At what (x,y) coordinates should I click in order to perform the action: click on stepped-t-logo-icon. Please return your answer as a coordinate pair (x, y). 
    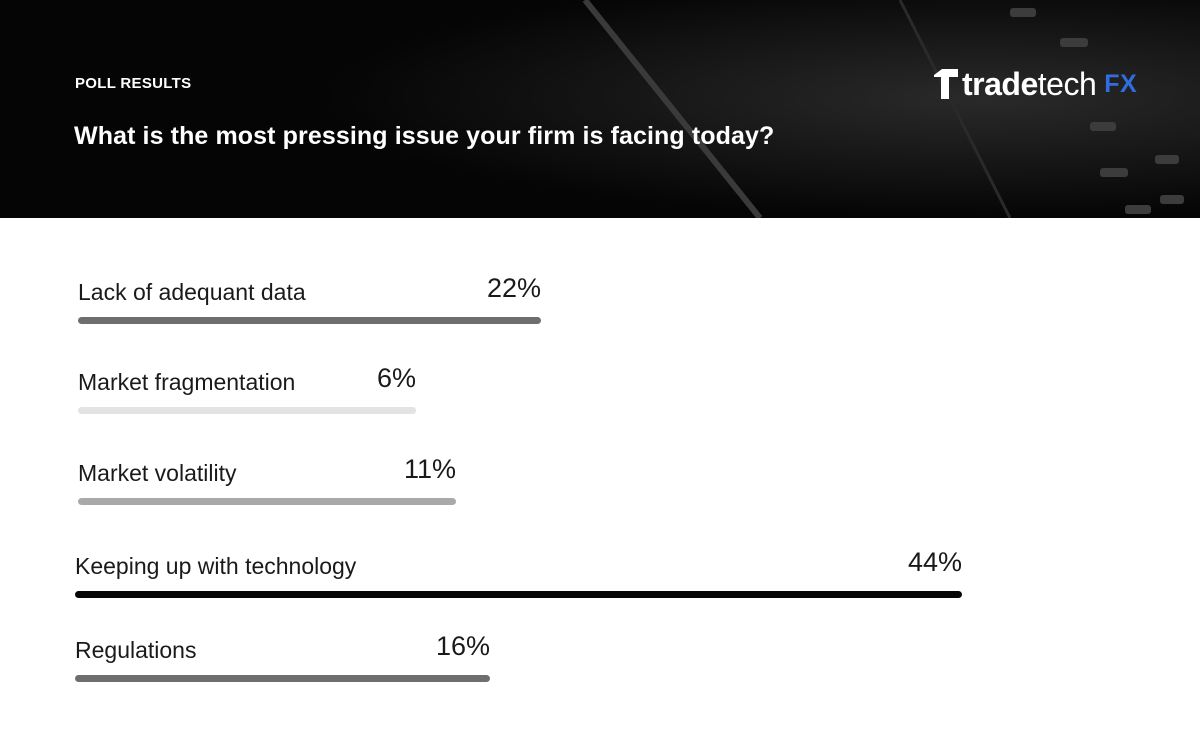
    Looking at the image, I should click on (946, 84).